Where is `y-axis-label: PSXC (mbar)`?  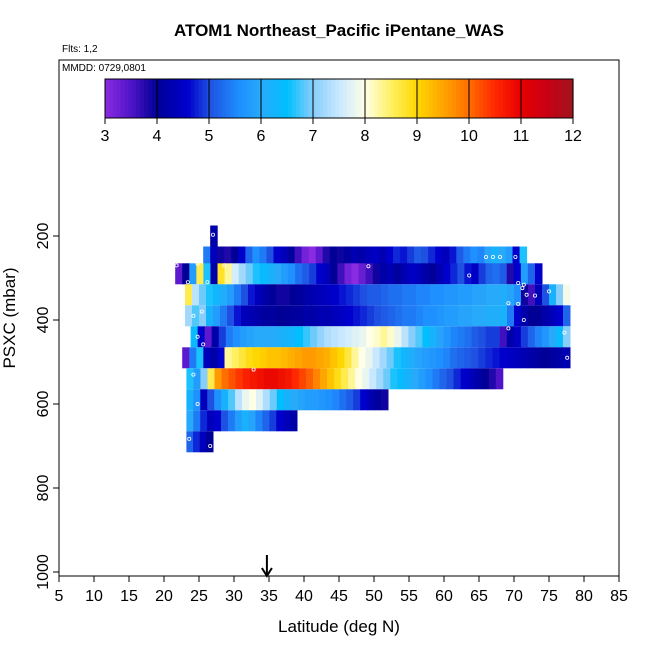
y-axis-label: PSXC (mbar) is located at coordinates (9, 317).